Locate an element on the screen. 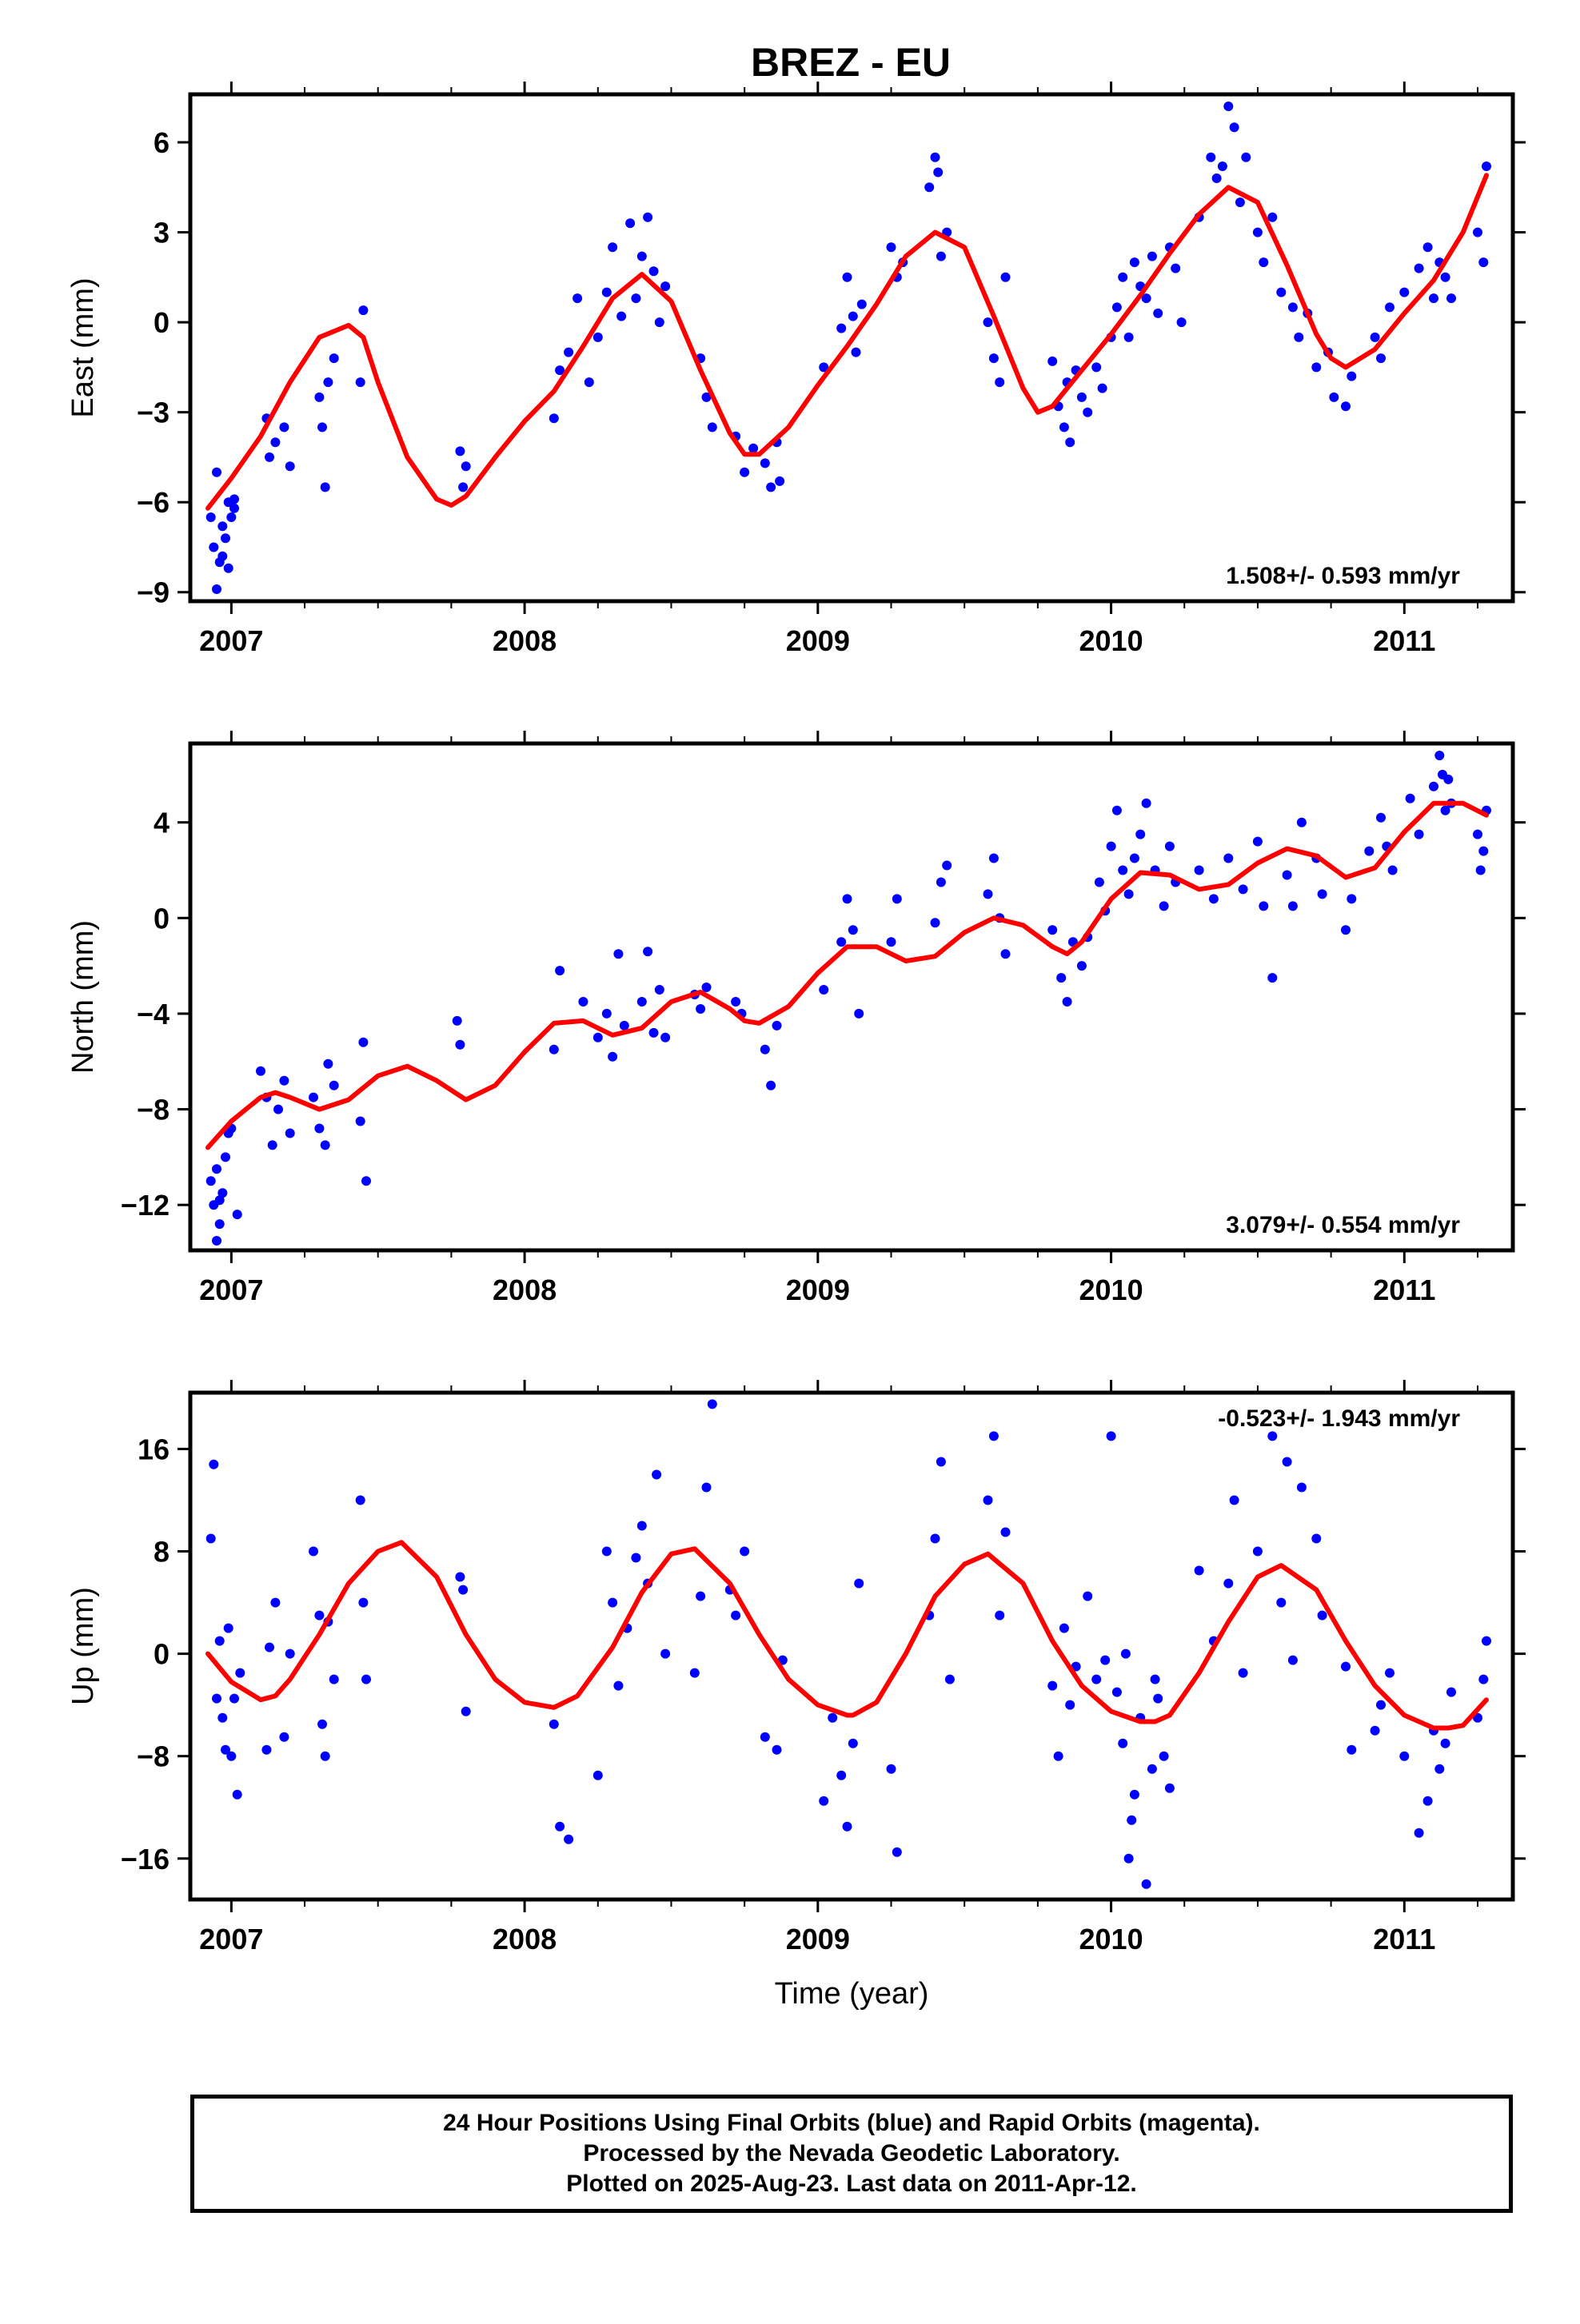 The image size is (1580, 2324). north-ytick-label: −4 is located at coordinates (153, 1014).